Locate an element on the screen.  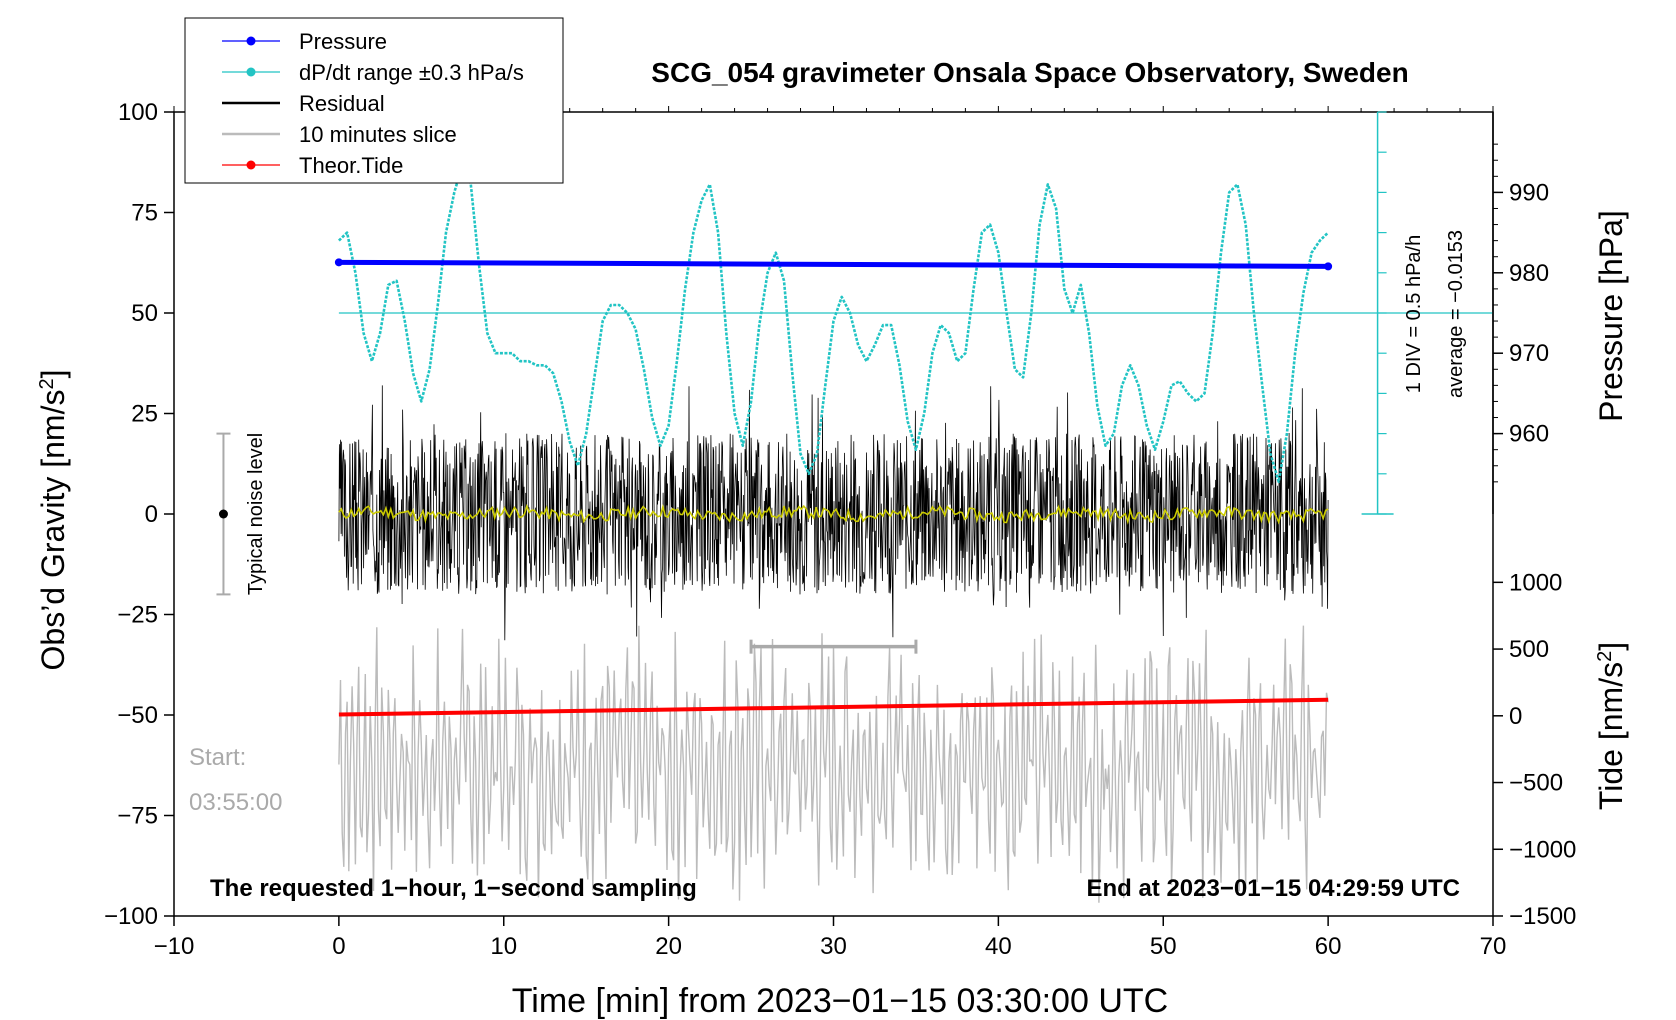
residual-line is located at coordinates (833, 513).